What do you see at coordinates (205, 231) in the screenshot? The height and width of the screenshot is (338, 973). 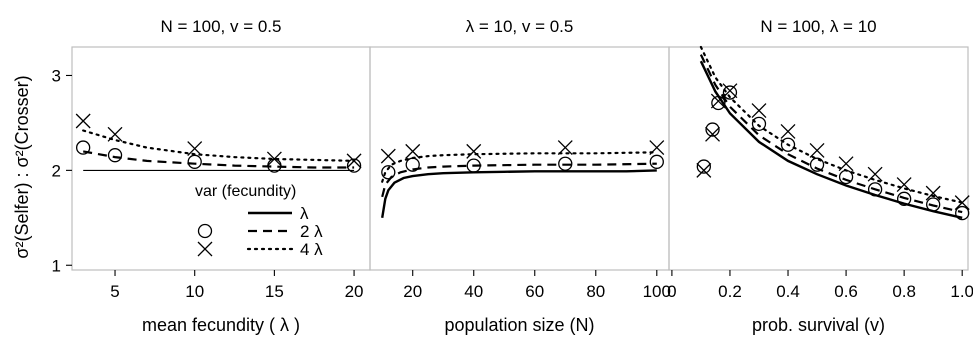 I see `legend-circle-marker` at bounding box center [205, 231].